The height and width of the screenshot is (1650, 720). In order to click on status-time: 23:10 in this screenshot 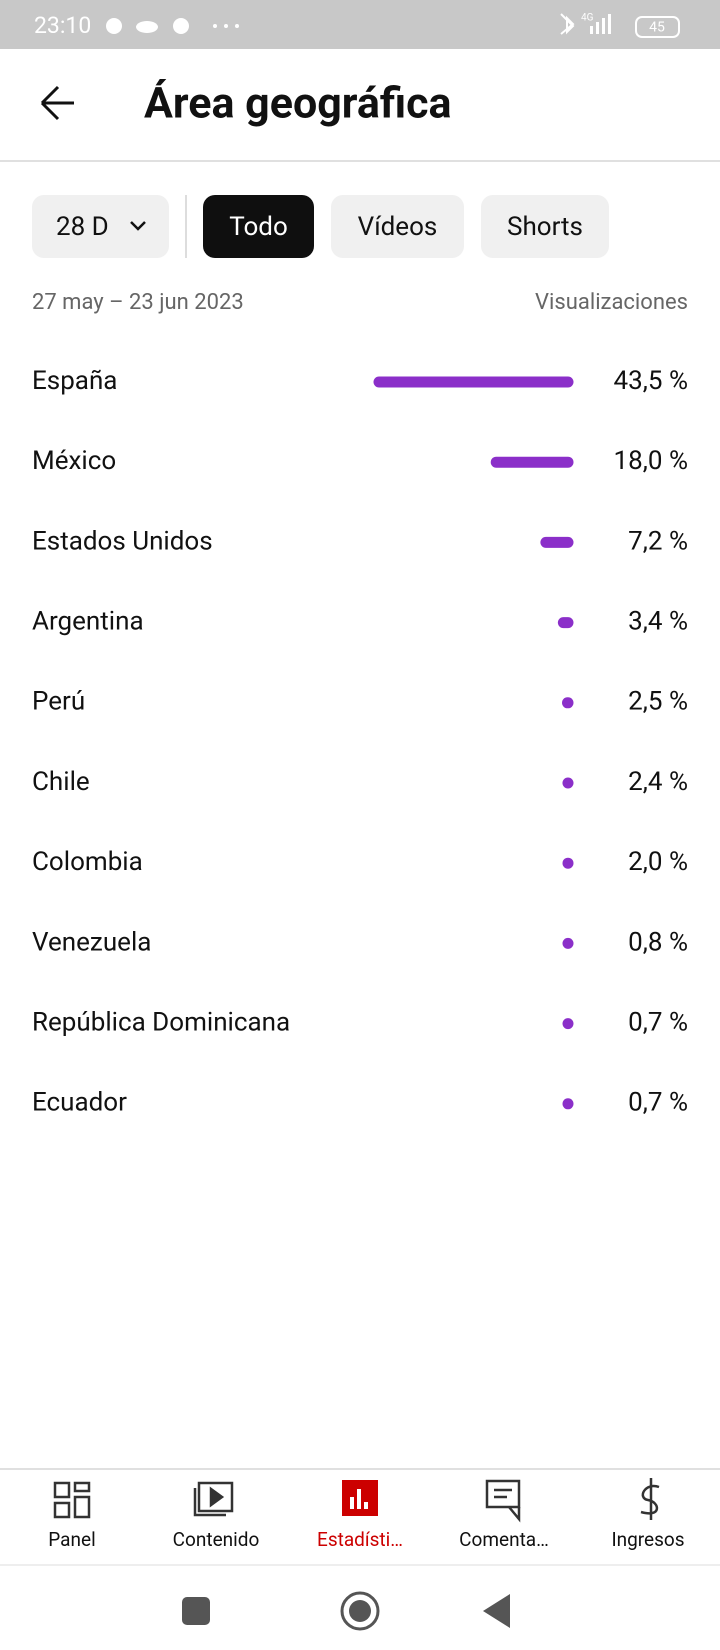, I will do `click(62, 25)`.